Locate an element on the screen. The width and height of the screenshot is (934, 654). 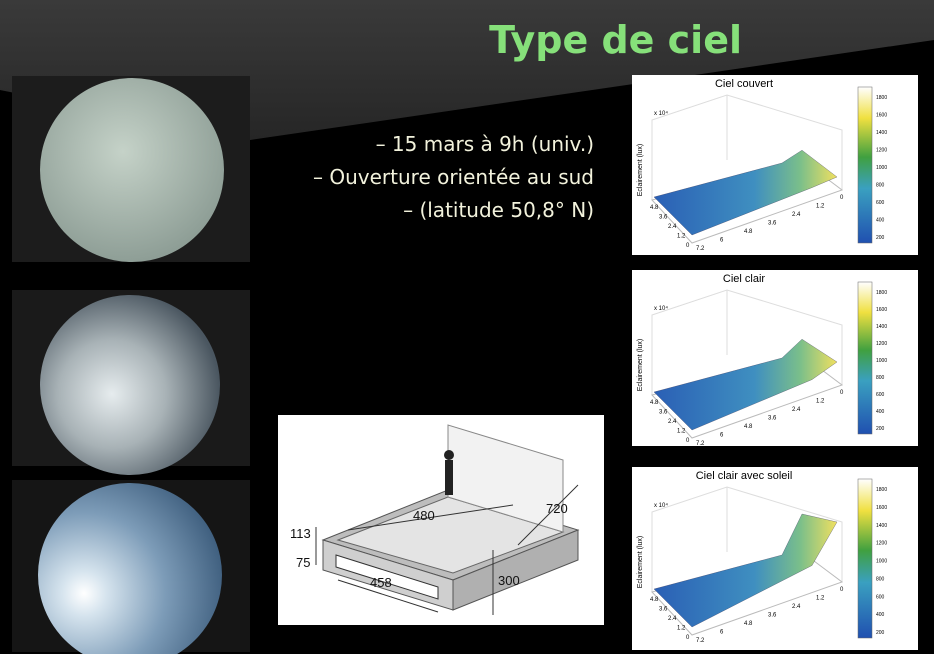
plot-title: Ciel clair avec soleil is located at coordinates (744, 476).